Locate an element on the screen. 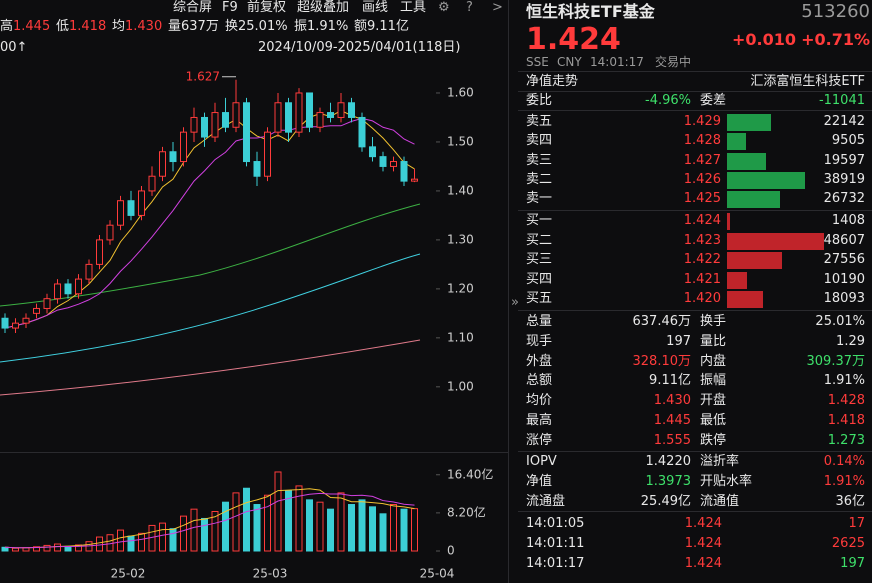 This screenshot has height=583, width=872. detail-label: 流通盘 is located at coordinates (546, 501).